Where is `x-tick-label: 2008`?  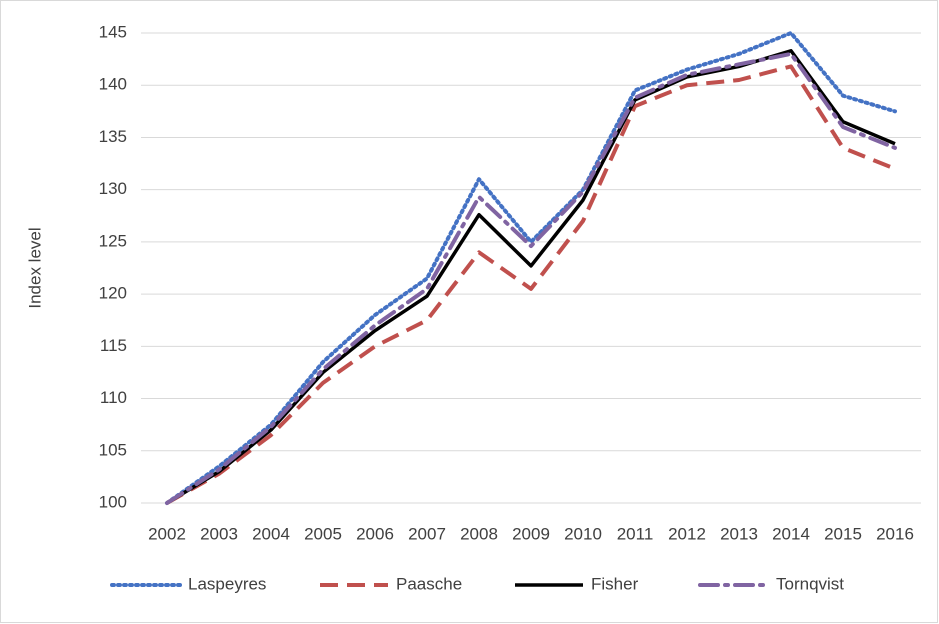
x-tick-label: 2008 is located at coordinates (479, 533).